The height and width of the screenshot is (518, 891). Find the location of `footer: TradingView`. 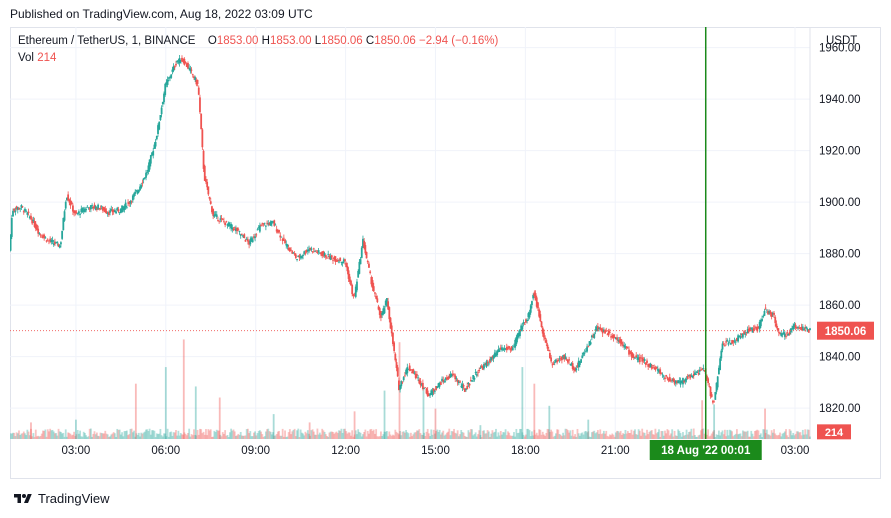

footer: TradingView is located at coordinates (61, 498).